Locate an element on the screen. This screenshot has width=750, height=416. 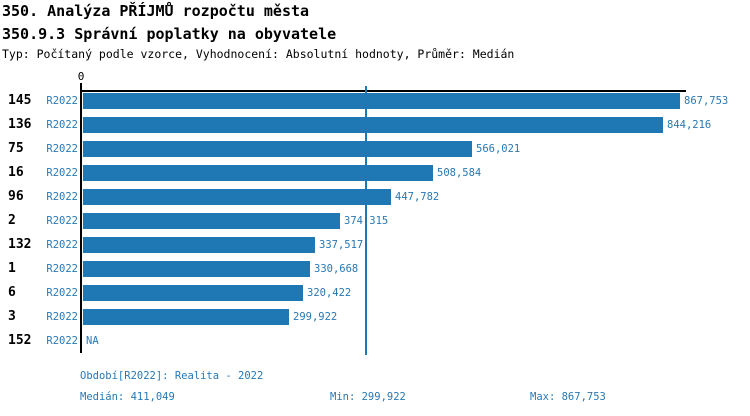
chart-row: 96 R2022 447,782 is located at coordinates (375, 197).